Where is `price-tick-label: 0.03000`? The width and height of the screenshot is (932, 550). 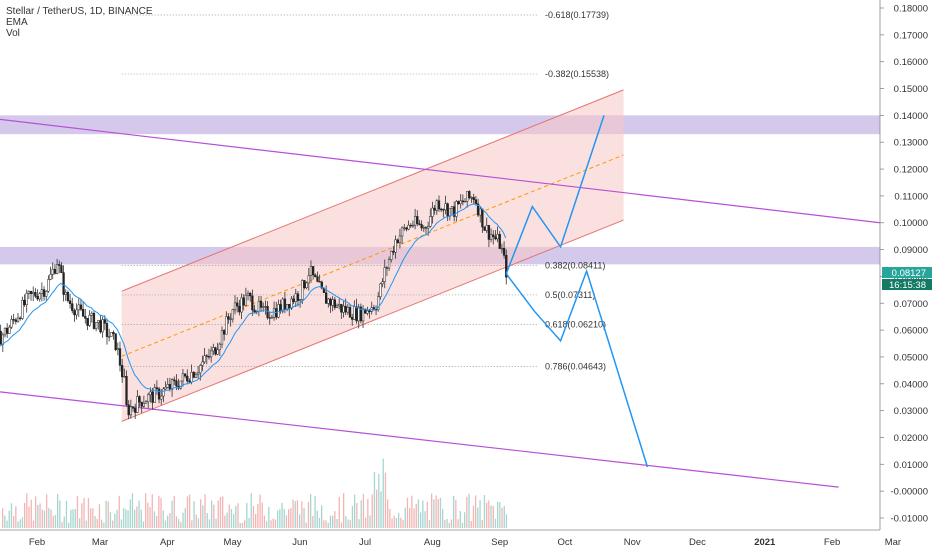 price-tick-label: 0.03000 is located at coordinates (911, 411).